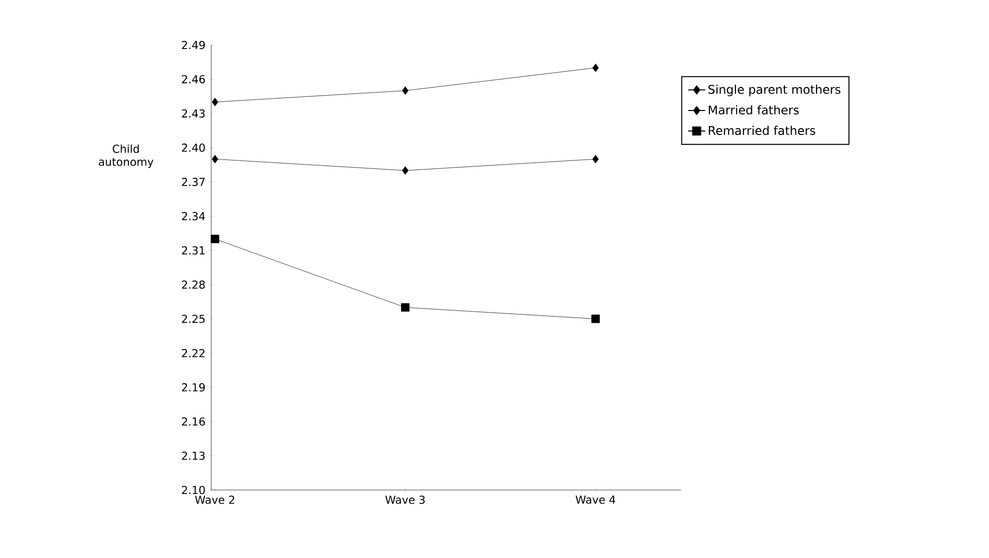  Describe the element at coordinates (405, 500) in the screenshot. I see `x-tick-label: Wave 3` at that location.